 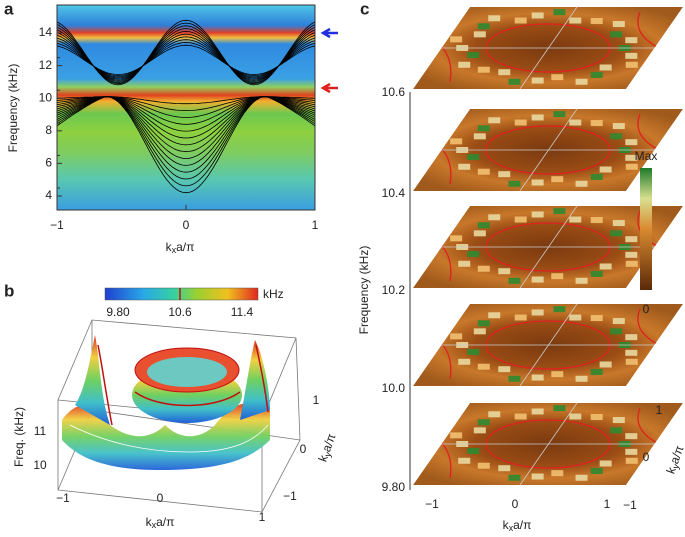 What do you see at coordinates (169, 438) in the screenshot?
I see `contour` at bounding box center [169, 438].